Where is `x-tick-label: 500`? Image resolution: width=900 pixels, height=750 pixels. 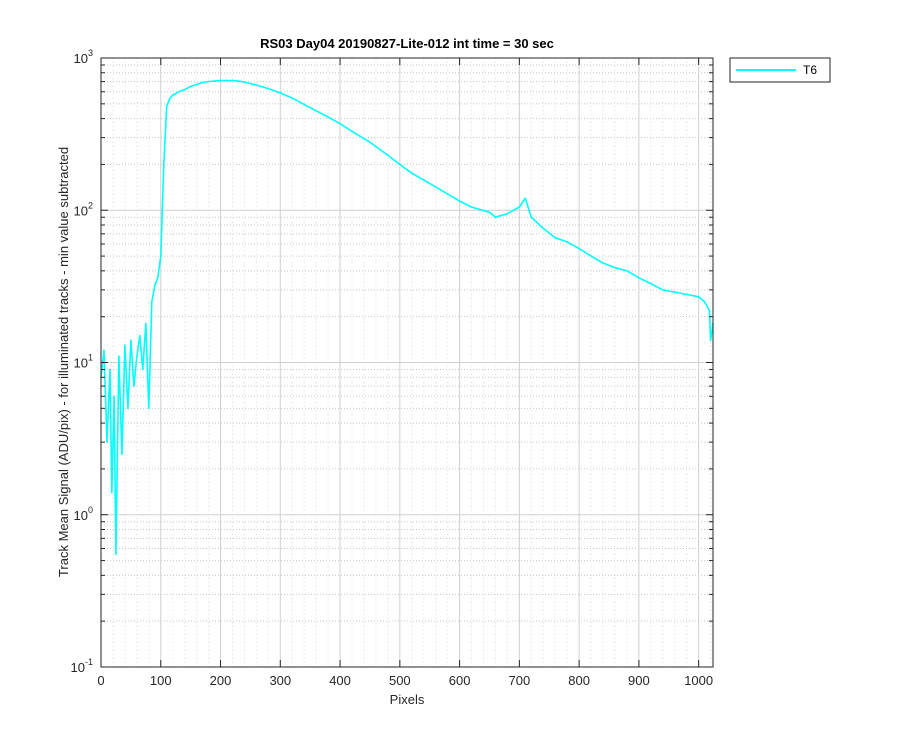 x-tick-label: 500 is located at coordinates (400, 680).